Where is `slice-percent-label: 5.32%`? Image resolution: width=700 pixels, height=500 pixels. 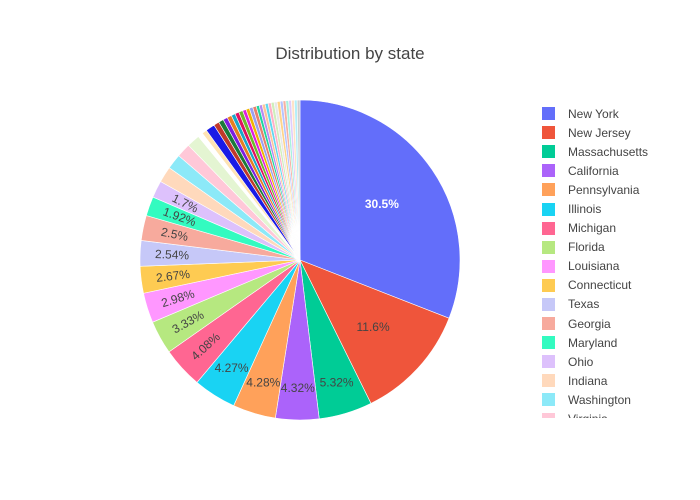 slice-percent-label: 5.32% is located at coordinates (337, 383).